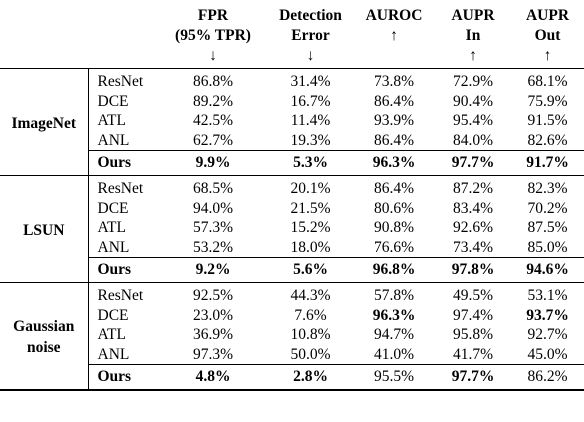 This screenshot has width=584, height=422. Describe the element at coordinates (394, 335) in the screenshot. I see `auroc-cell: 94.7%` at that location.